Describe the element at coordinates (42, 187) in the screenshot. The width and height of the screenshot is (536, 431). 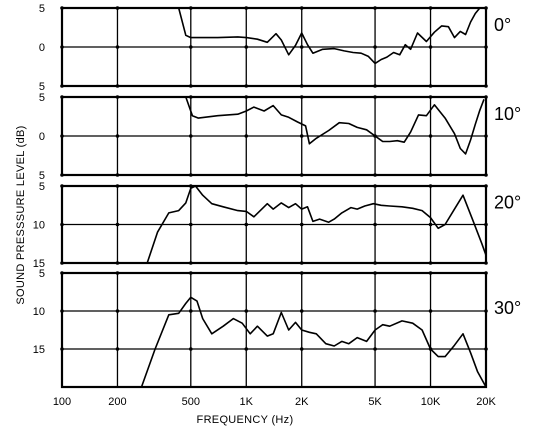
I see `panel-2-y-tick-0: 5` at that location.